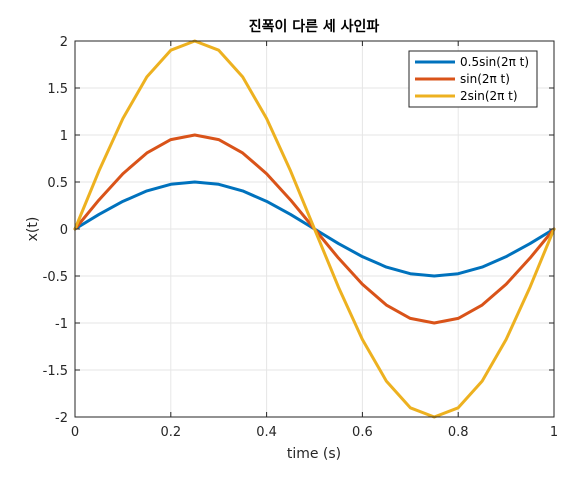 This screenshot has height=477, width=577. I want to click on x-tick-label: 0.4, so click(266, 432).